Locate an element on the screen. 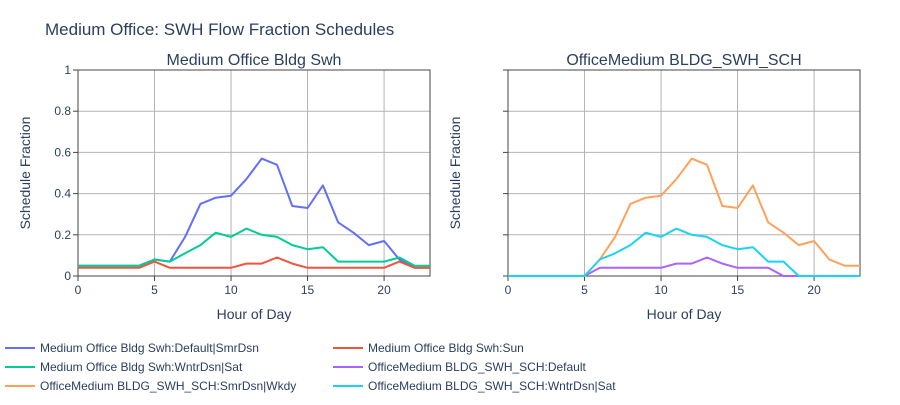 This screenshot has height=405, width=900. legend-item: OfficeMedium BLDG_SWH_SCH:SmrDsn|Wkdy is located at coordinates (150, 386).